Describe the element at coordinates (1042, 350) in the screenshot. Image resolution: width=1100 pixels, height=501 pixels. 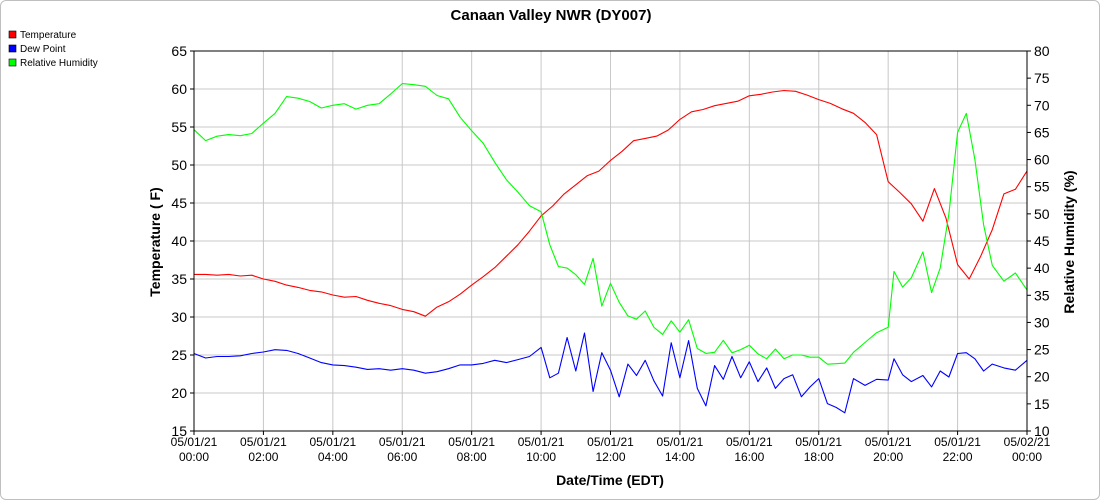
I see `y2-tick-label: 25` at that location.